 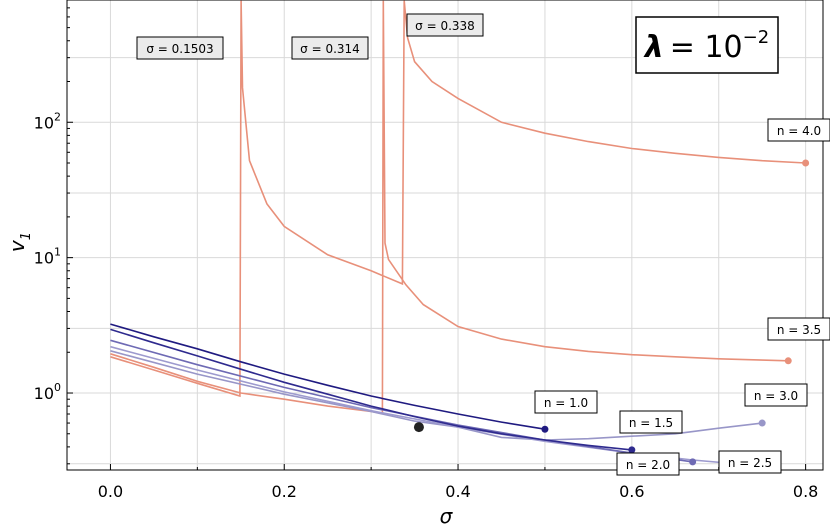 What do you see at coordinates (57, 387) in the screenshot?
I see `y-tick-label-exp: 0` at bounding box center [57, 387].